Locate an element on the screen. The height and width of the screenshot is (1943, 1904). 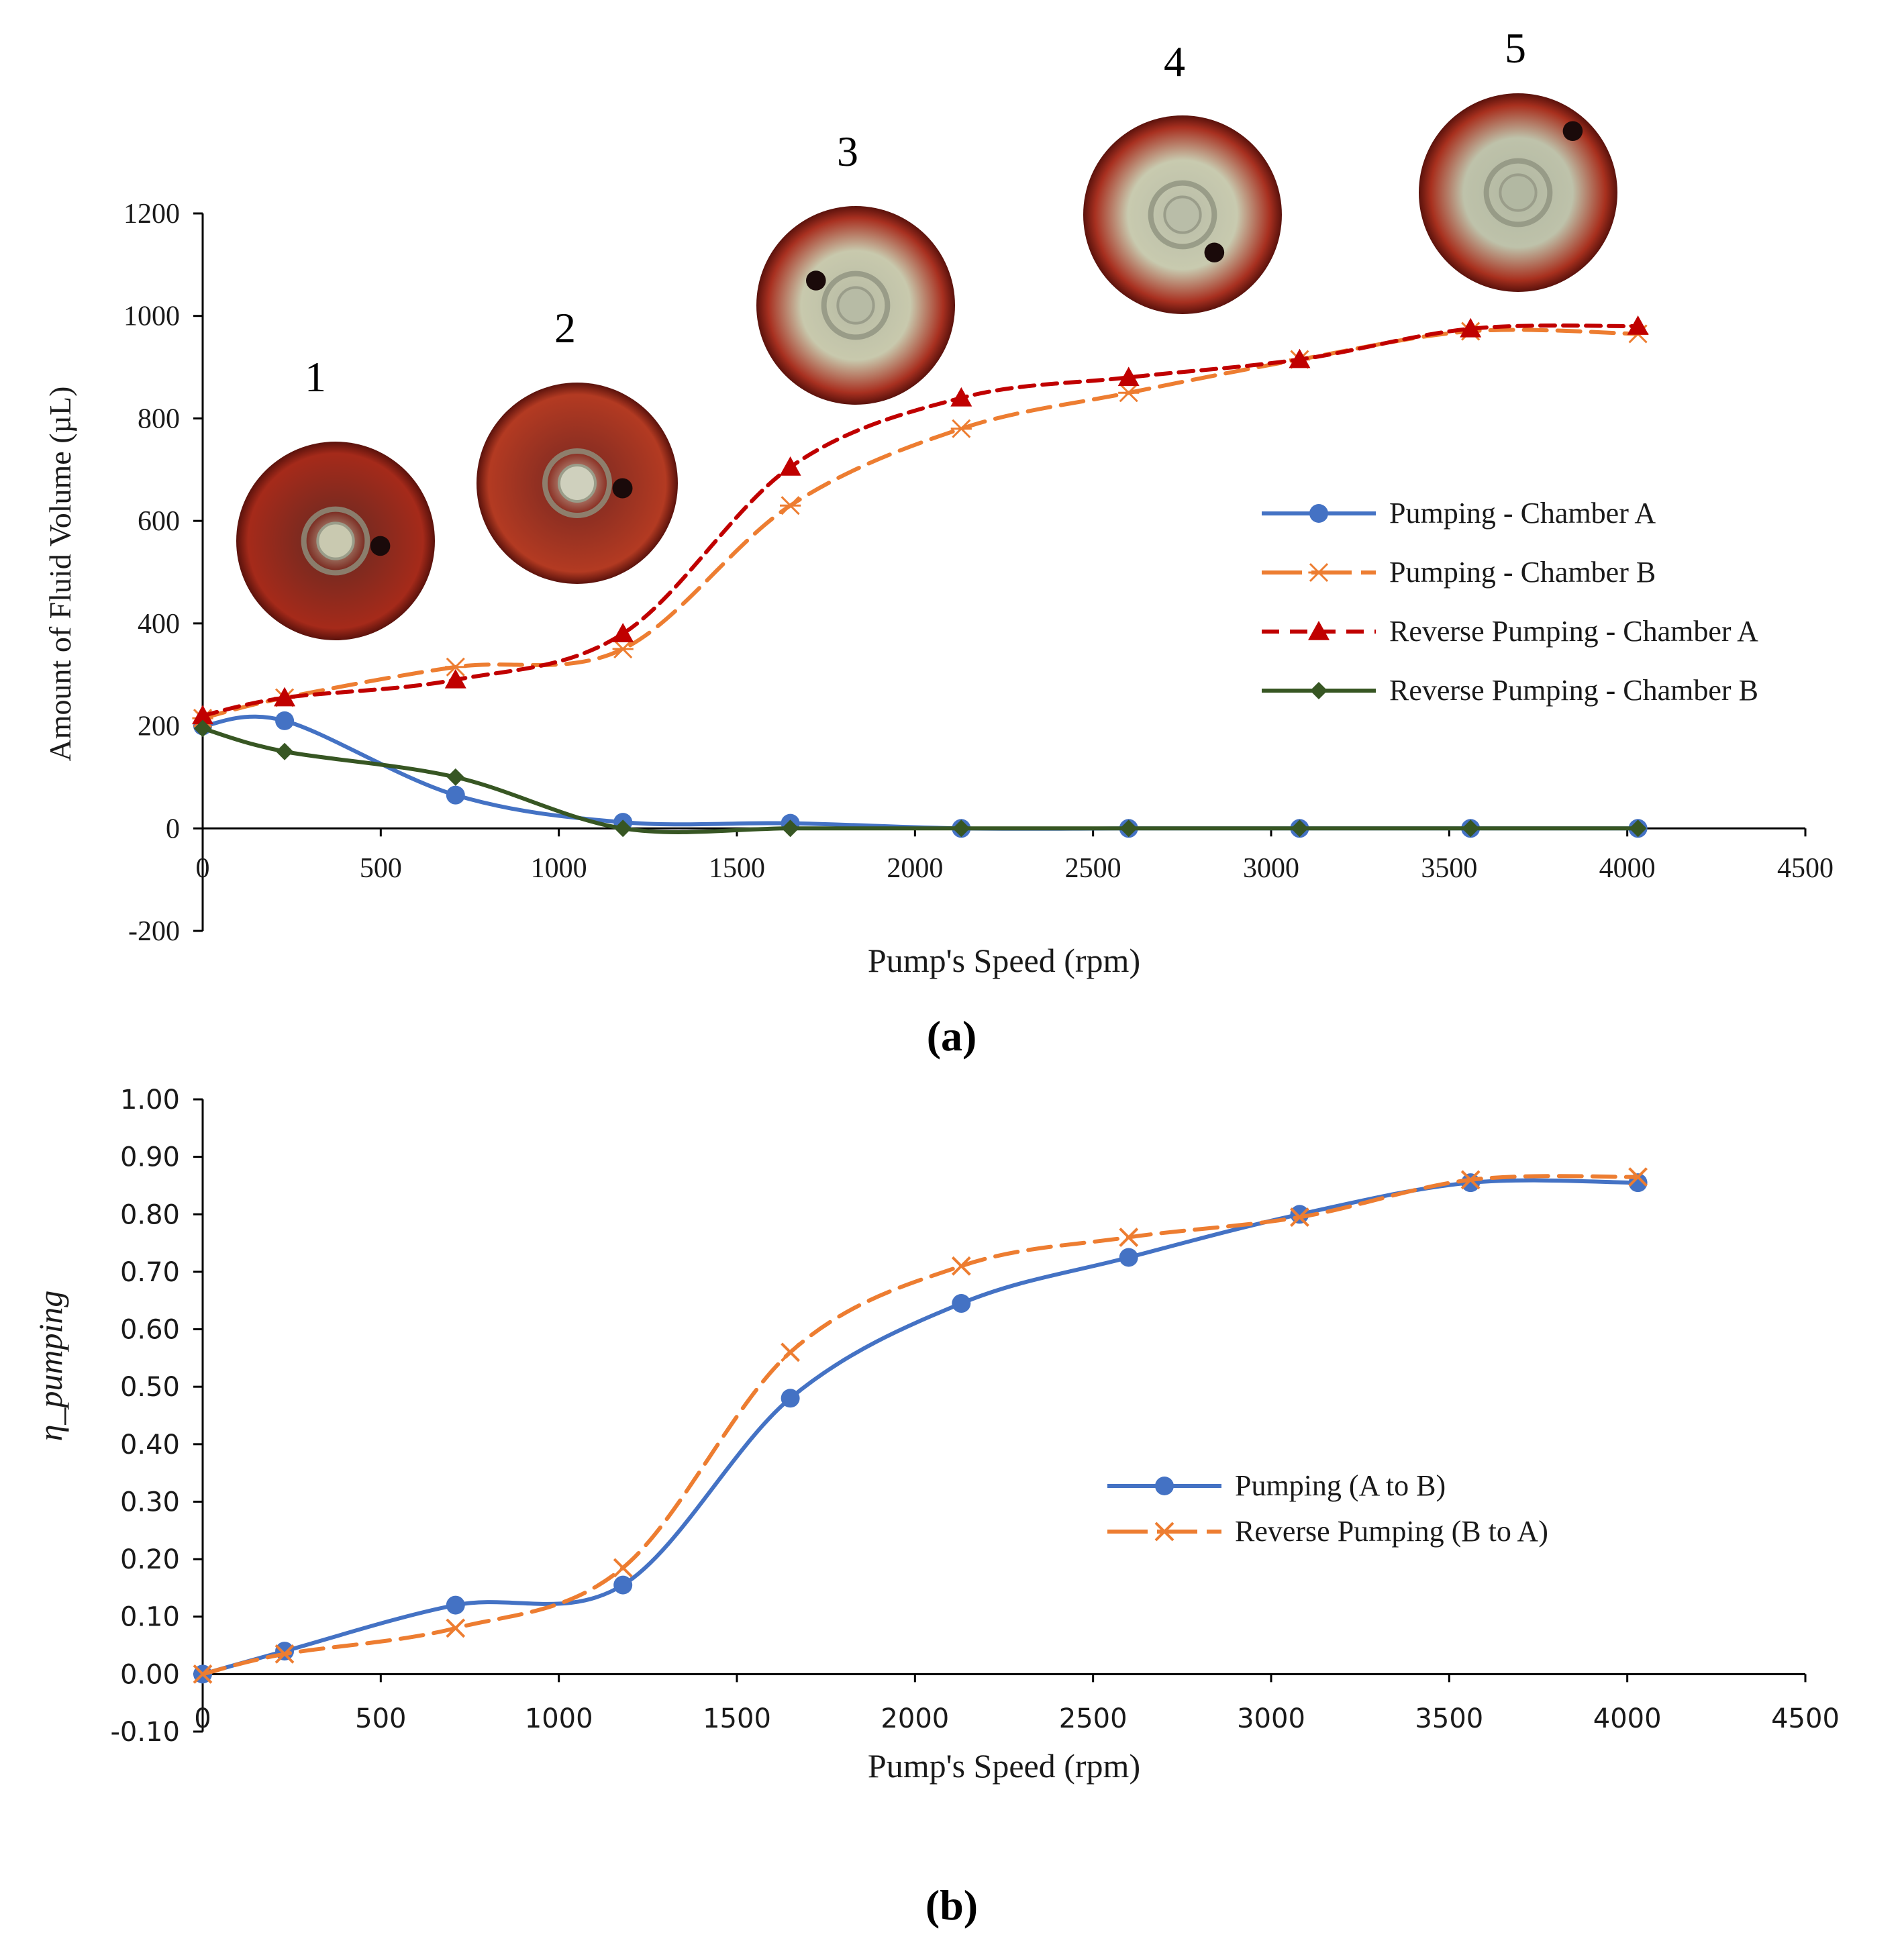
photo-number-label: 2 is located at coordinates (565, 328).